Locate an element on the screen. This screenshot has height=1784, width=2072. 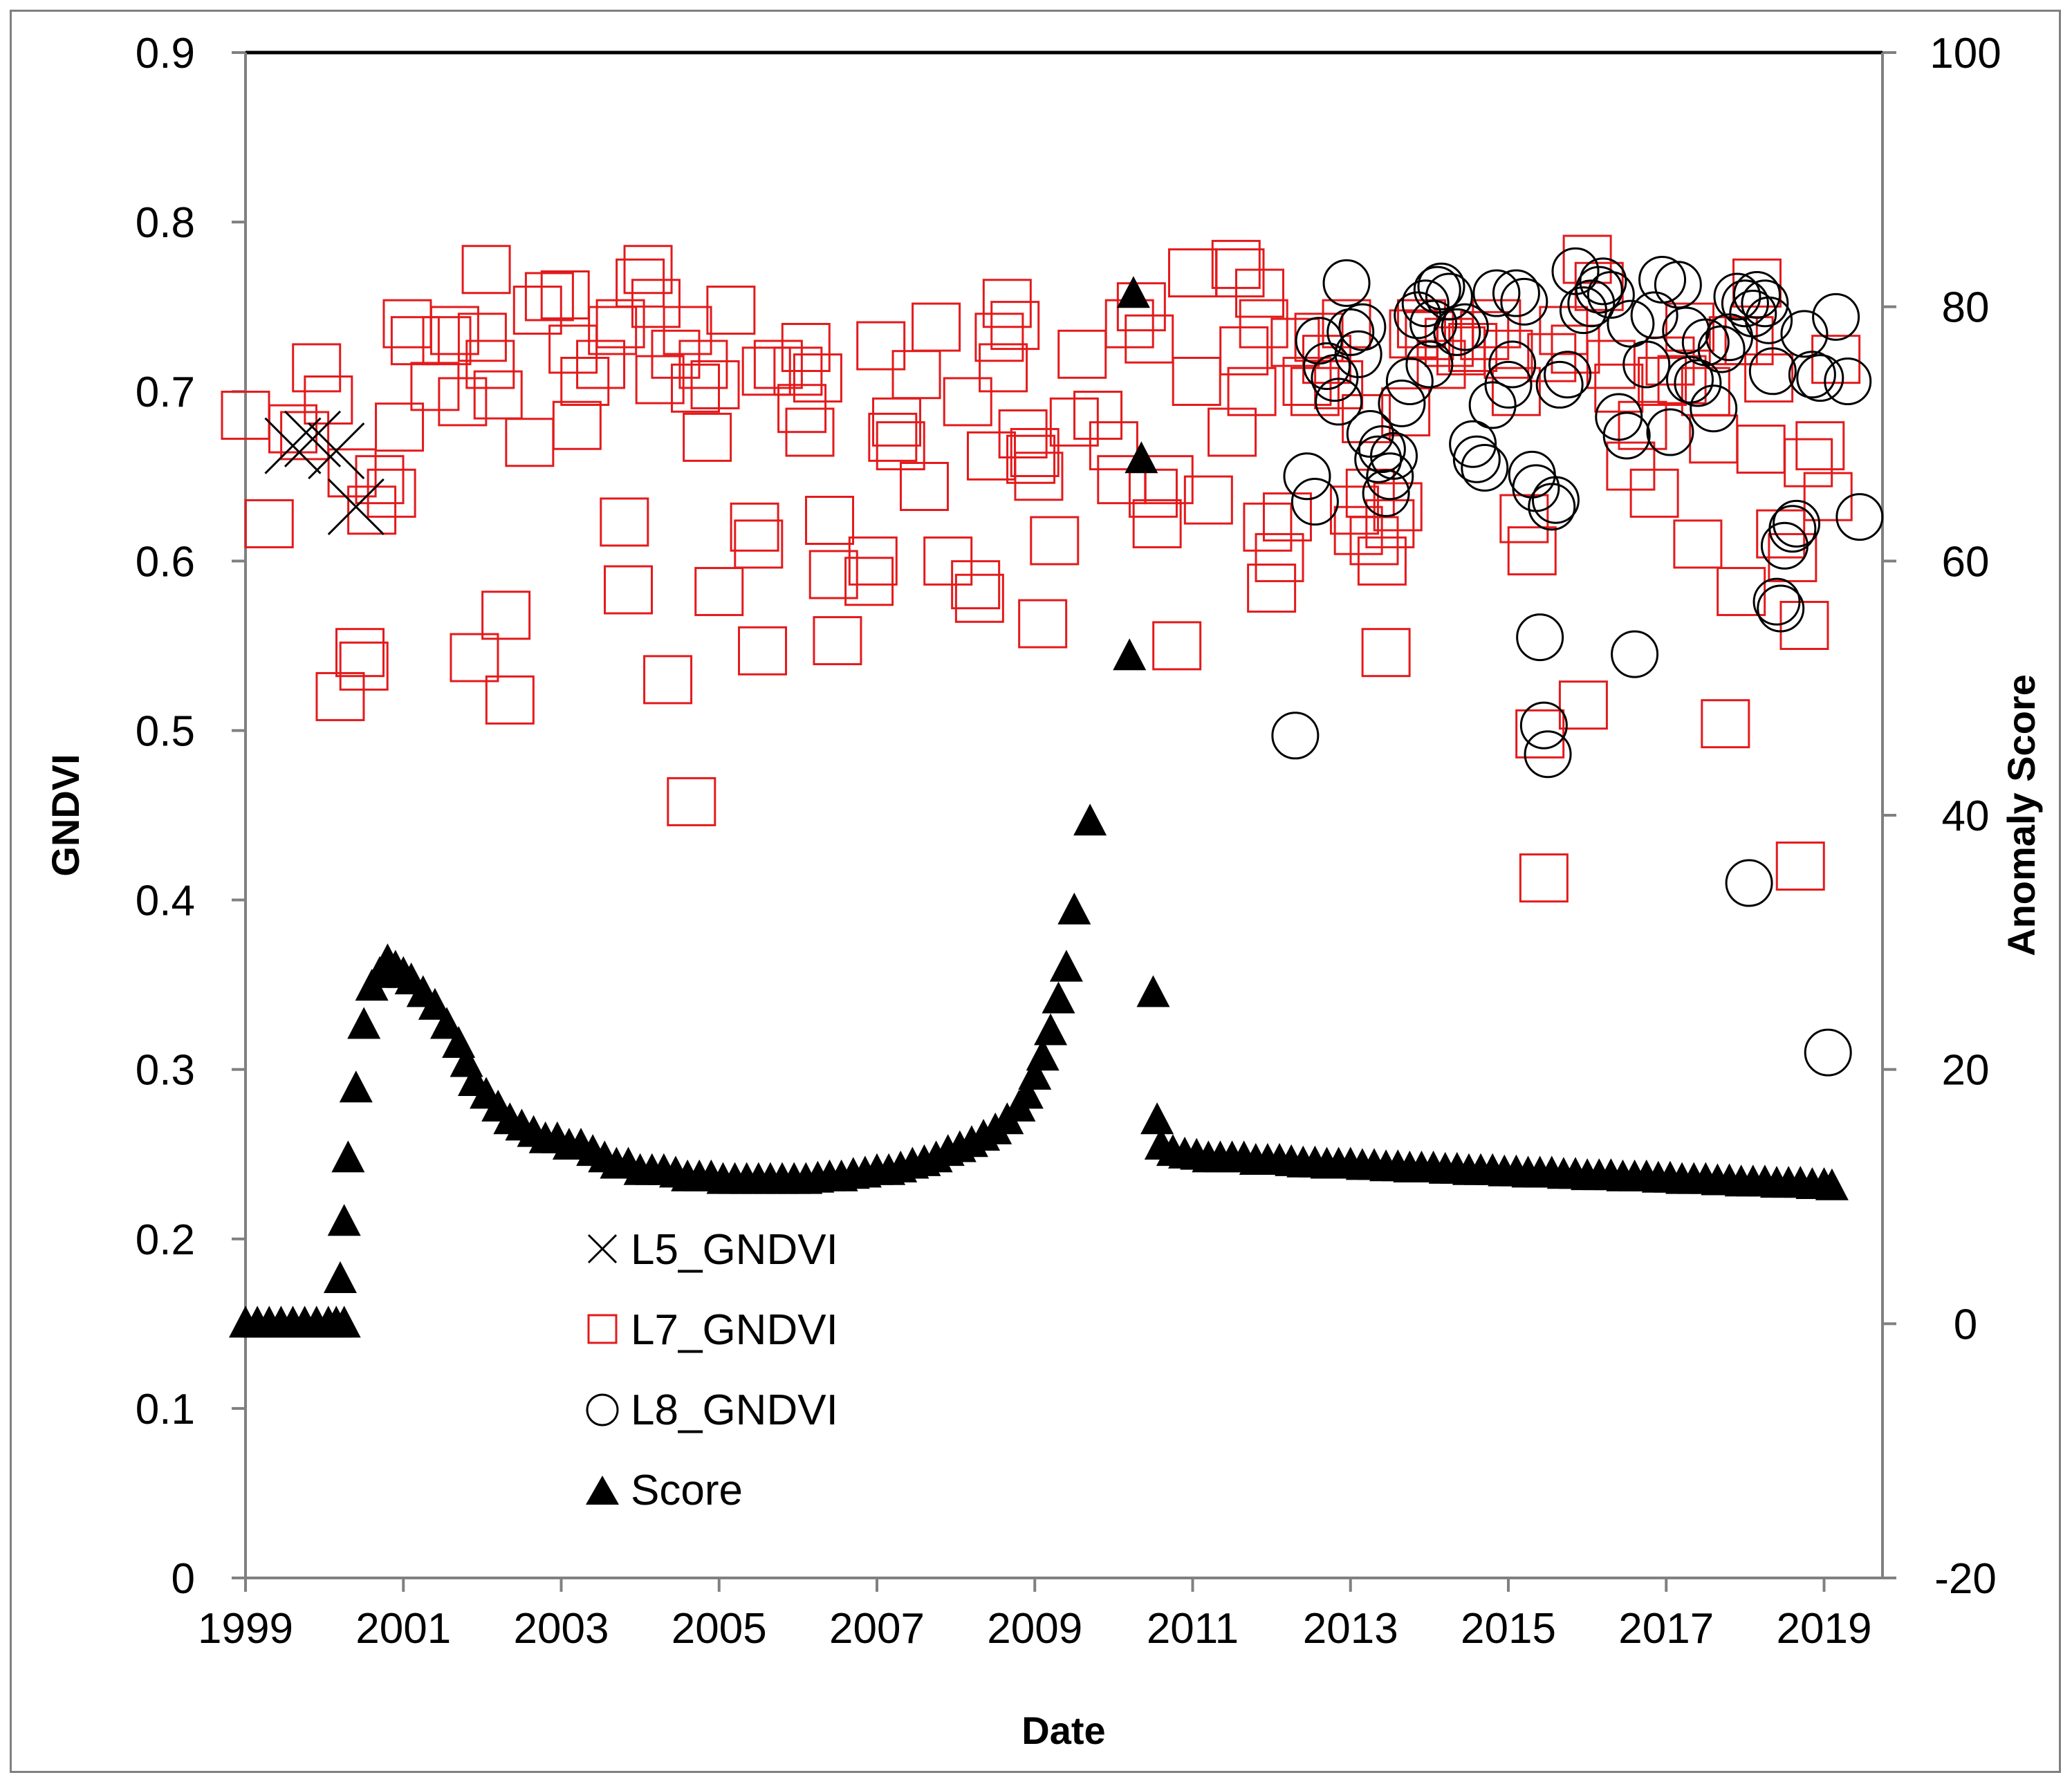
y-tick-label: 0.1 is located at coordinates (165, 1409).